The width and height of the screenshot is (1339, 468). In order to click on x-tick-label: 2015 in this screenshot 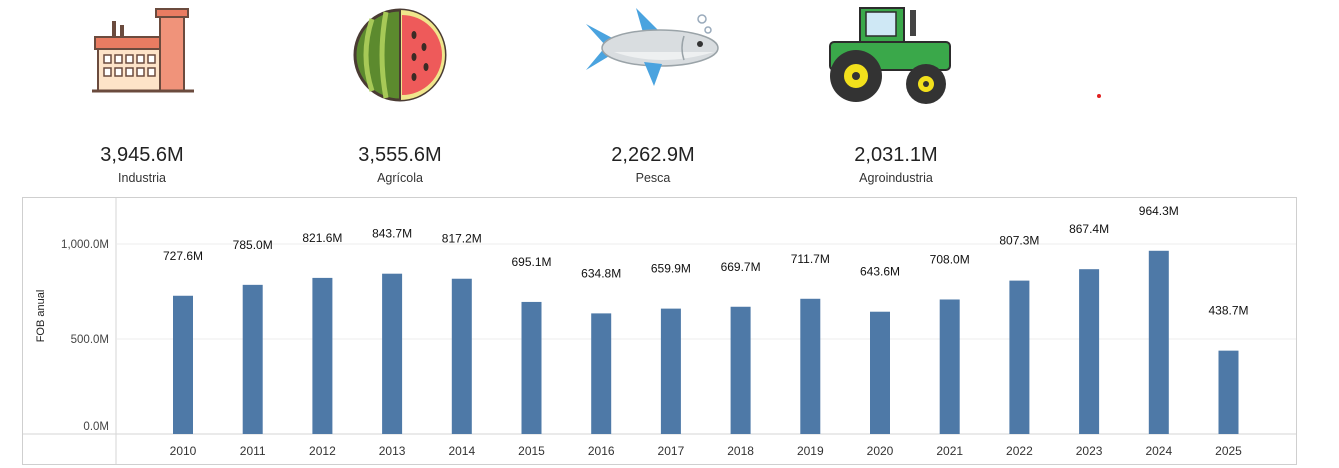, I will do `click(531, 451)`.